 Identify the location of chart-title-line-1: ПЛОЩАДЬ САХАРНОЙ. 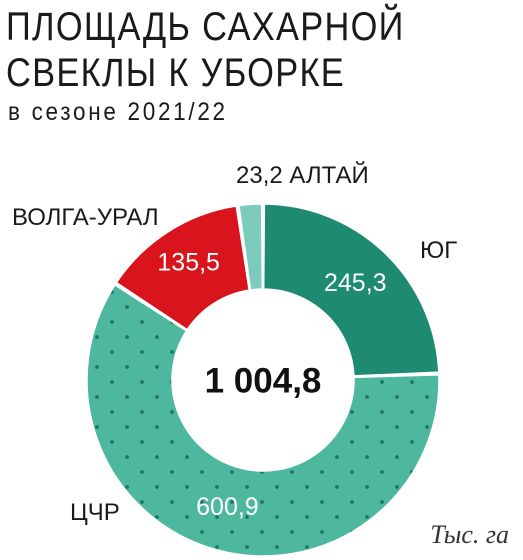
(205, 27).